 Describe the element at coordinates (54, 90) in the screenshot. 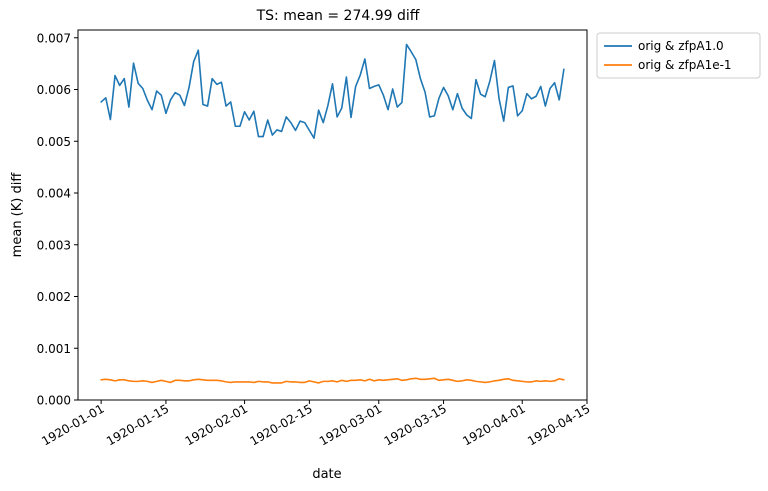

I see `y-tick-label: 0.006` at that location.